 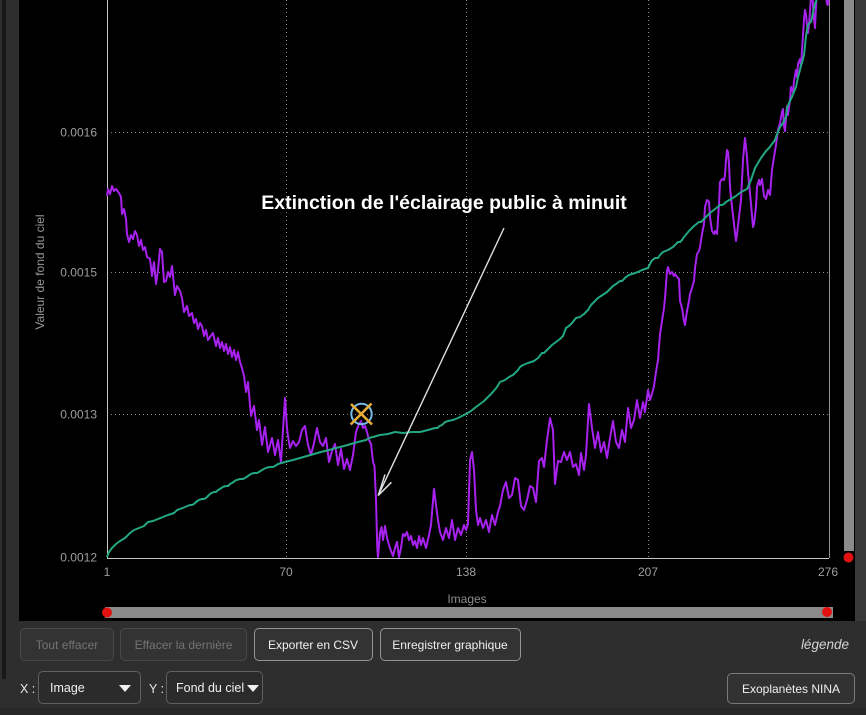 What do you see at coordinates (78, 558) in the screenshot?
I see `svg-text: 0.0012` at bounding box center [78, 558].